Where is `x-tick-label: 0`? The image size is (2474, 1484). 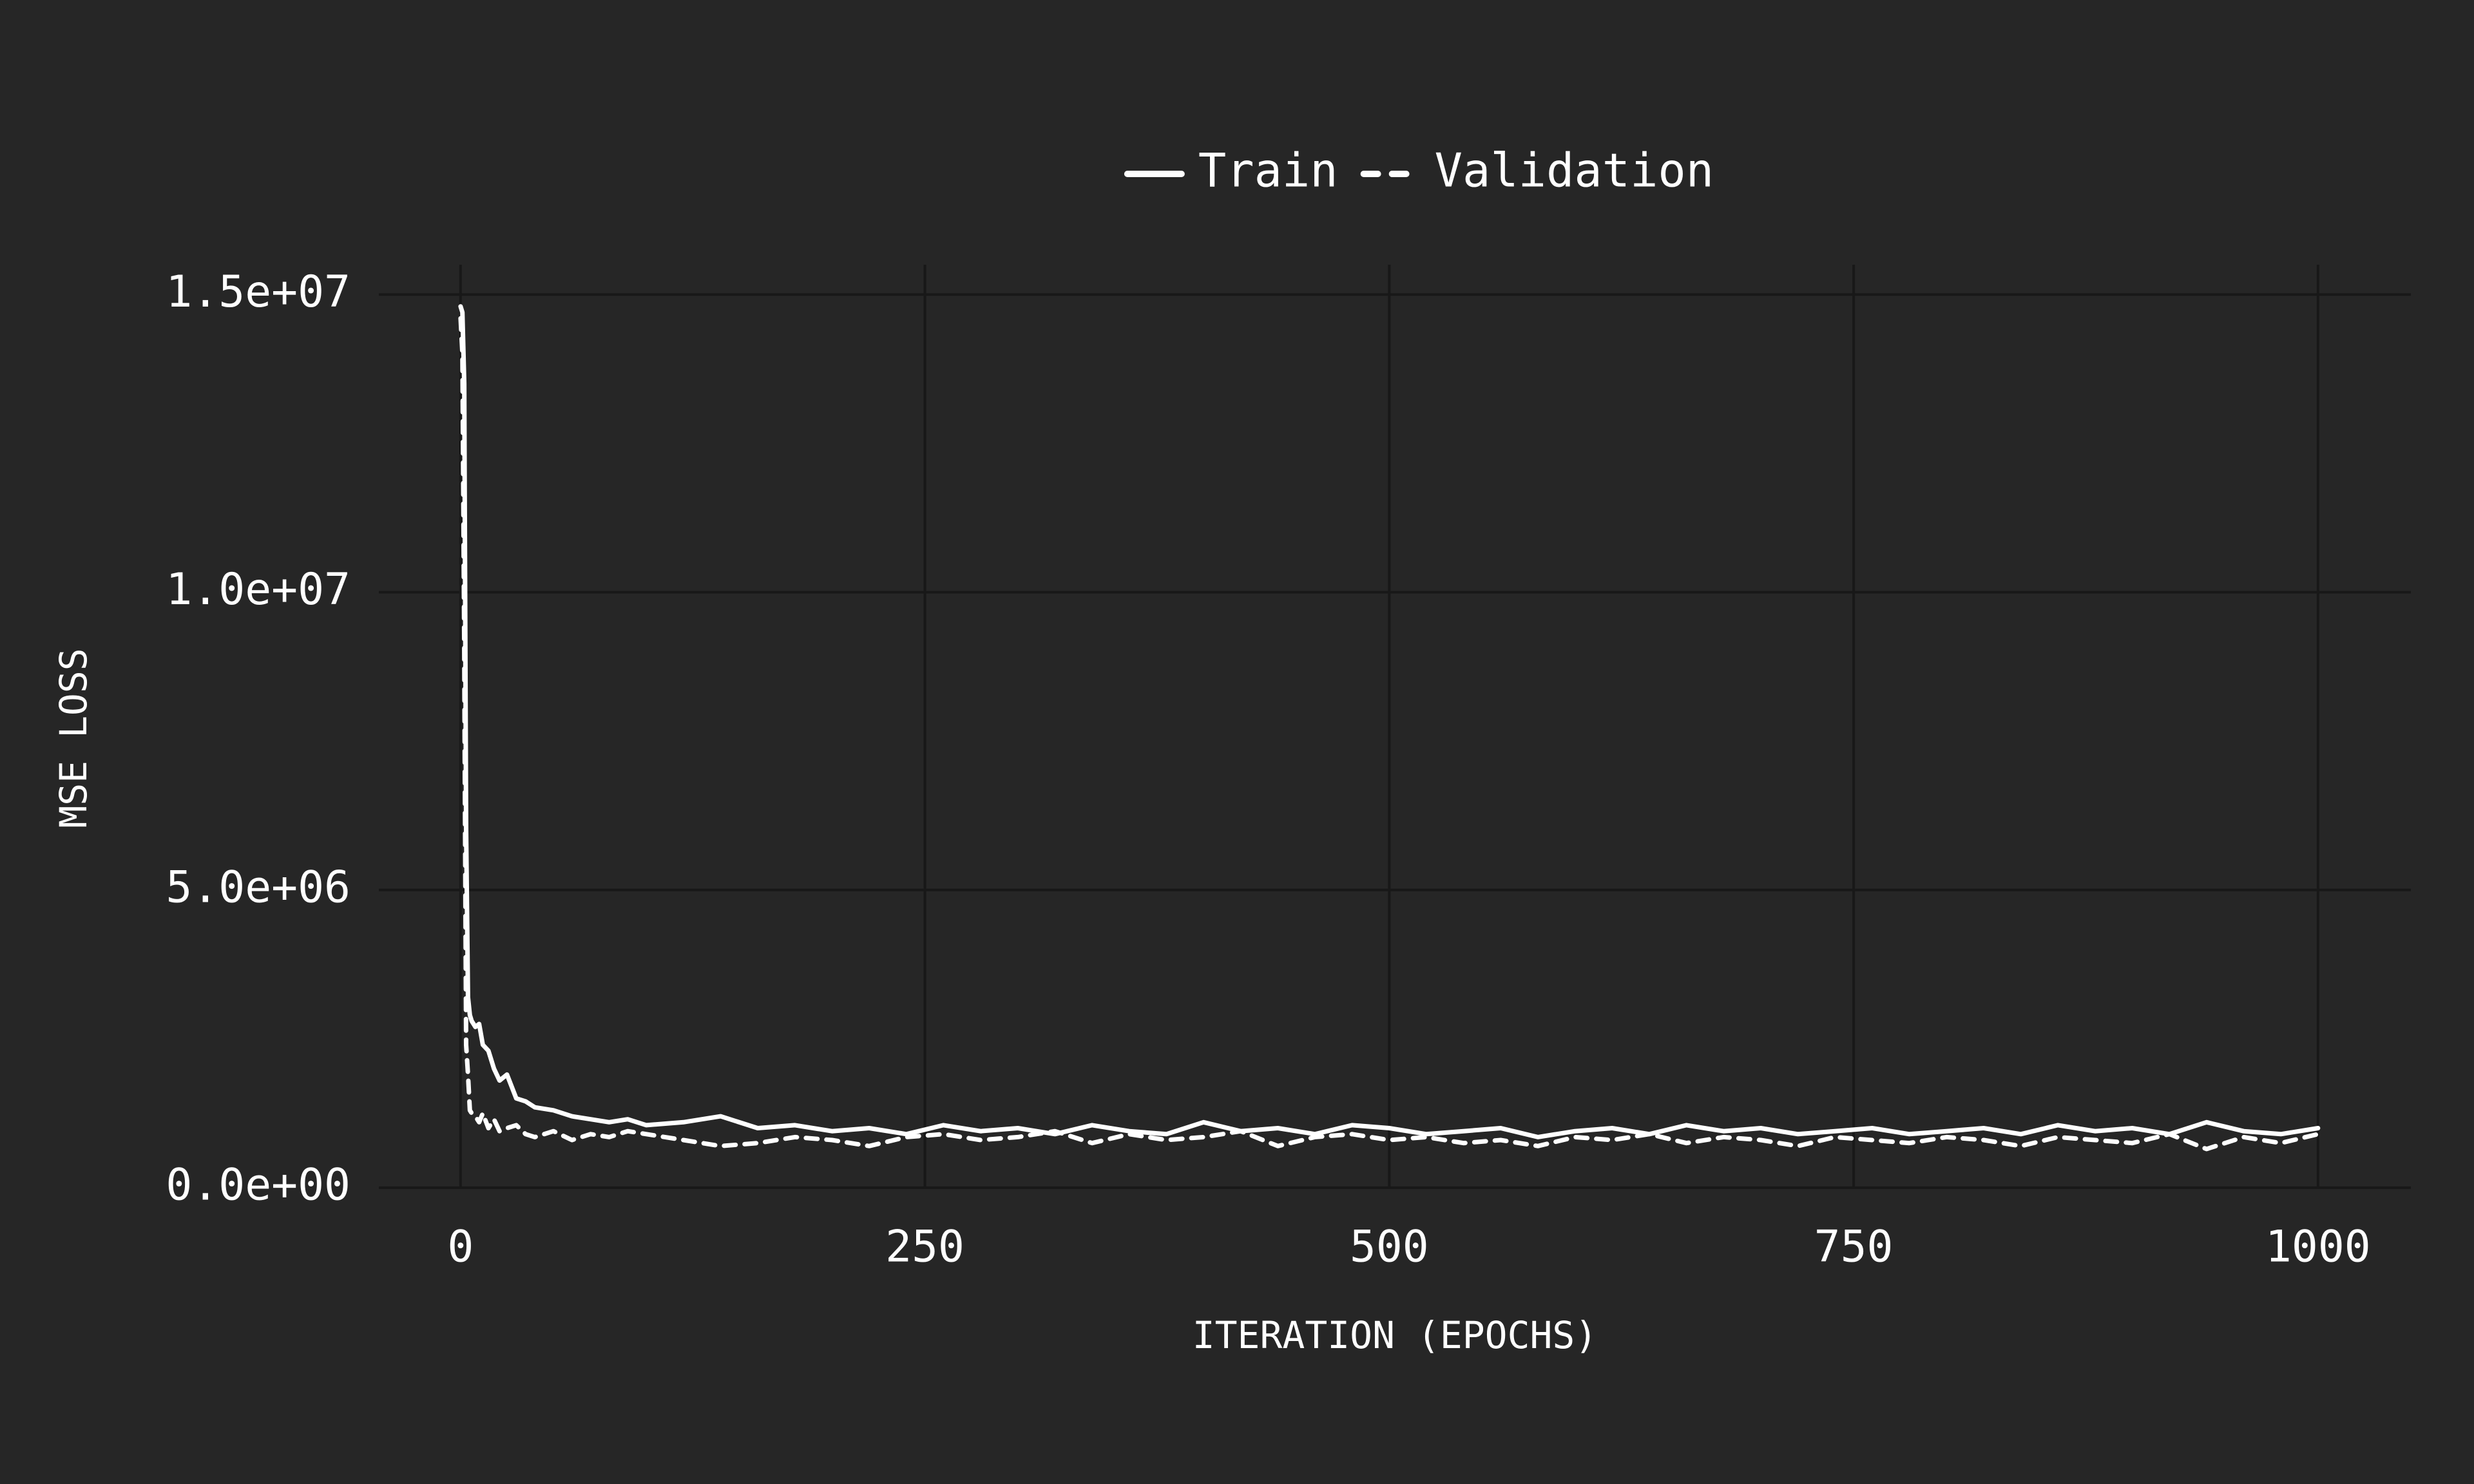 x-tick-label: 0 is located at coordinates (460, 1247).